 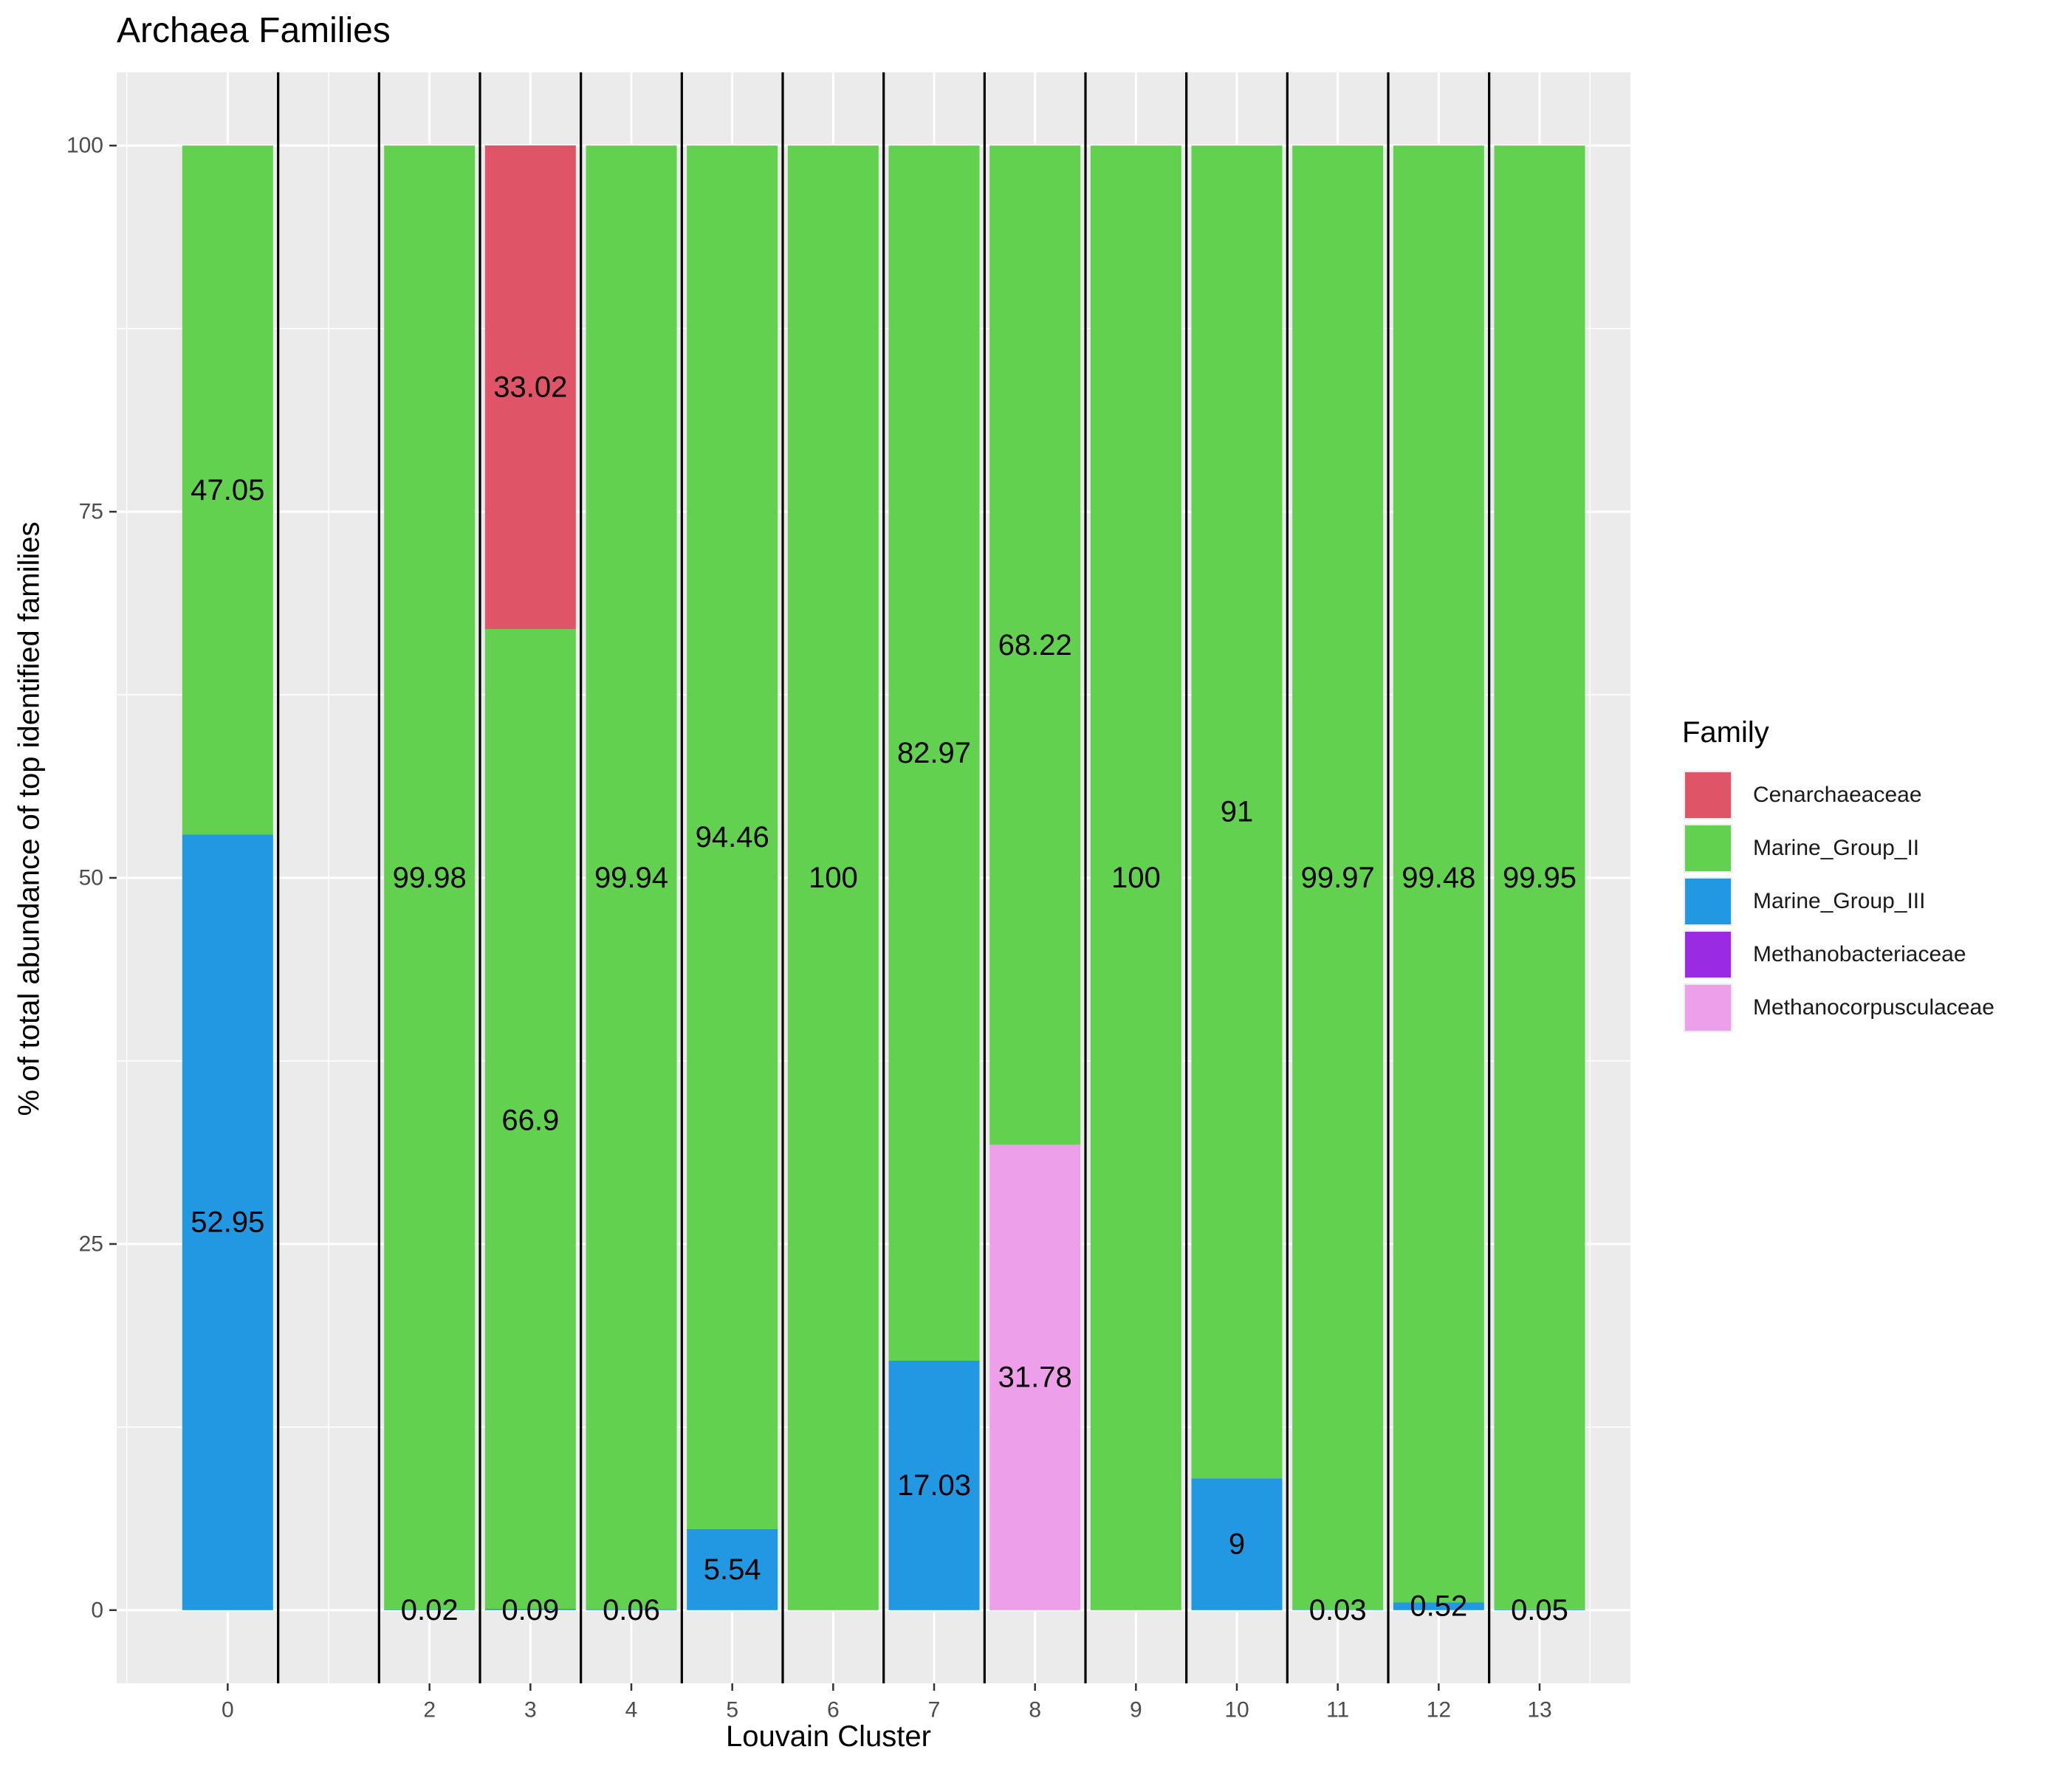 I want to click on y-tick-label: 50, so click(x=91, y=878).